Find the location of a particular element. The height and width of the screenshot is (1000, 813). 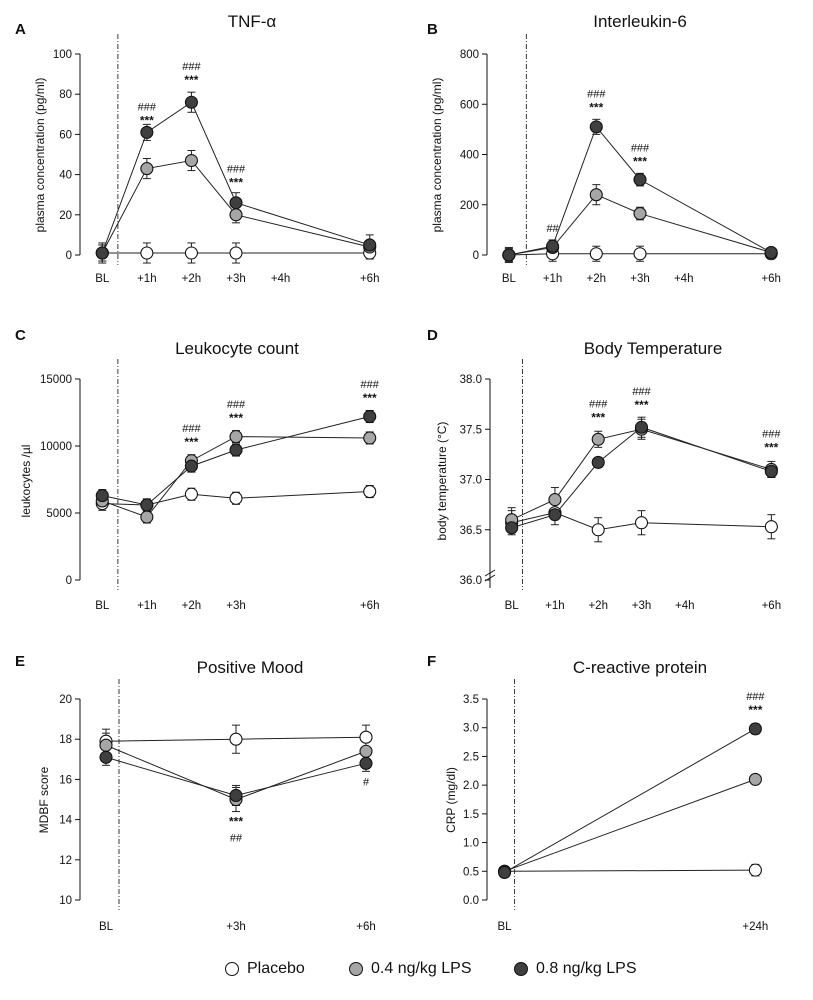

panel-b-y-tick-label: 800 is located at coordinates (469, 55).